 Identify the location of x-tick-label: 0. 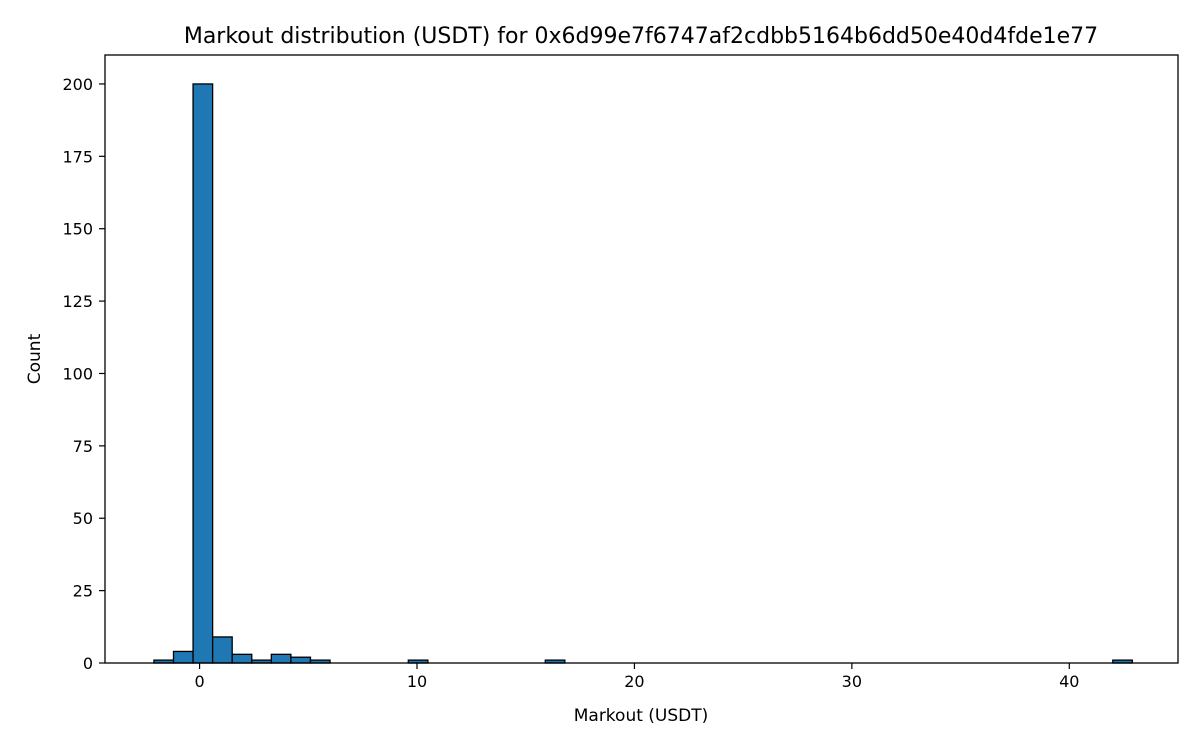
(199, 681).